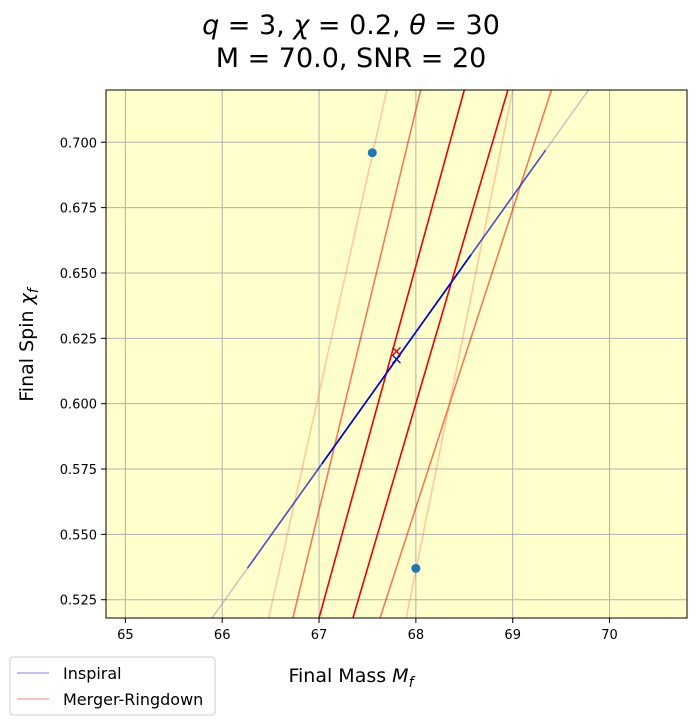  Describe the element at coordinates (78, 470) in the screenshot. I see `y-tick-label: 0.575` at that location.